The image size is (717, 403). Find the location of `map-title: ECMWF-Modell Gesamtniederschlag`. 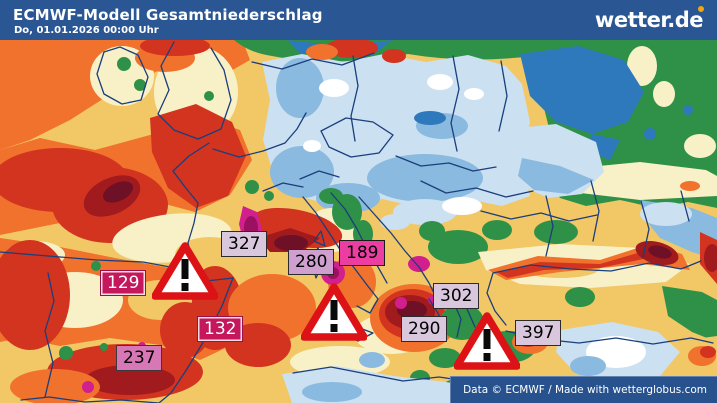

map-title: ECMWF-Modell Gesamtniederschlag is located at coordinates (168, 15).